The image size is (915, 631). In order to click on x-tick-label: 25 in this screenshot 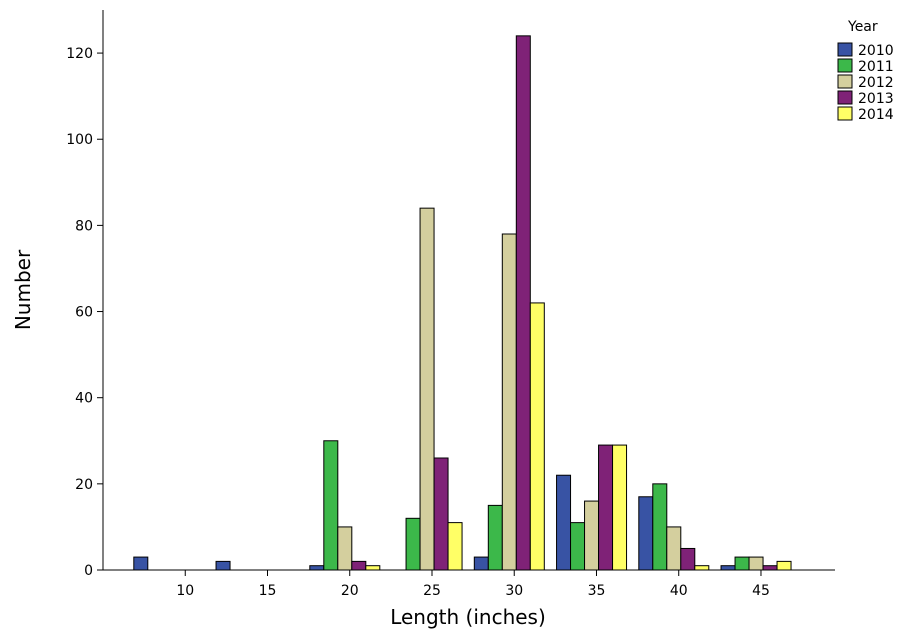, I will do `click(432, 591)`.